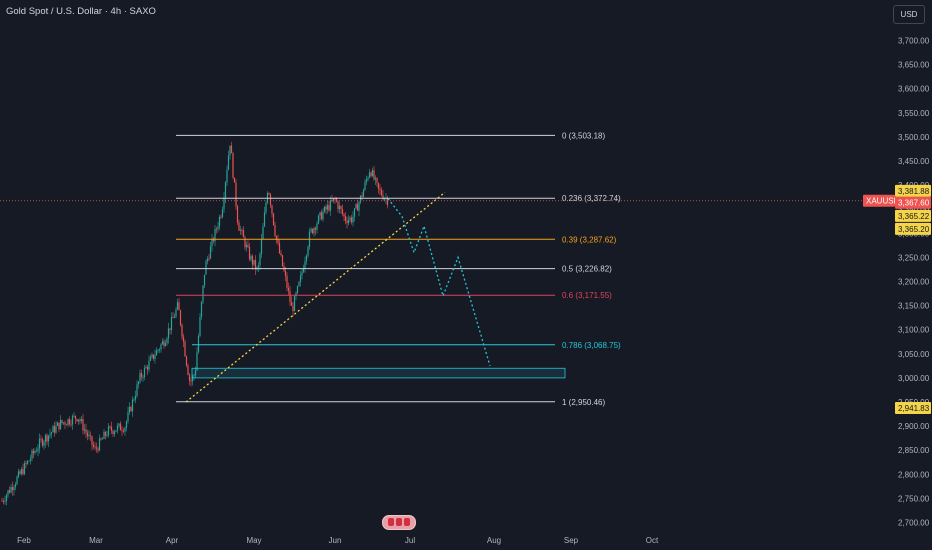 This screenshot has width=932, height=550. Describe the element at coordinates (914, 229) in the screenshot. I see `price-label-mid-2: 3,365.20` at that location.